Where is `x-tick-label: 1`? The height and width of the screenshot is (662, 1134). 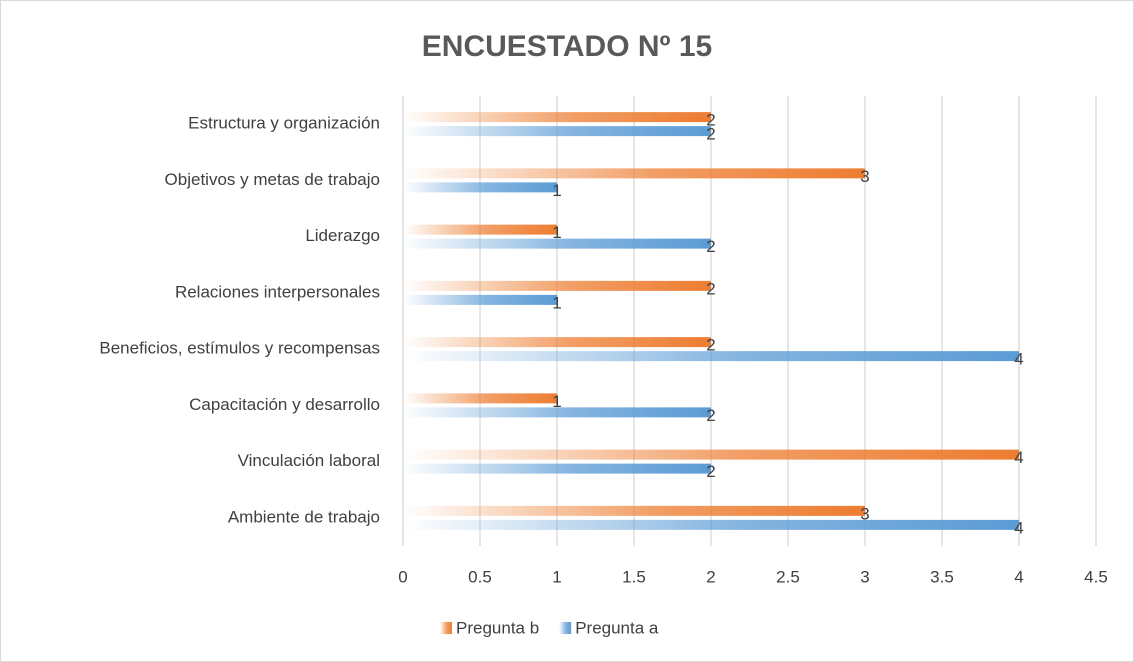 x-tick-label: 1 is located at coordinates (556, 576).